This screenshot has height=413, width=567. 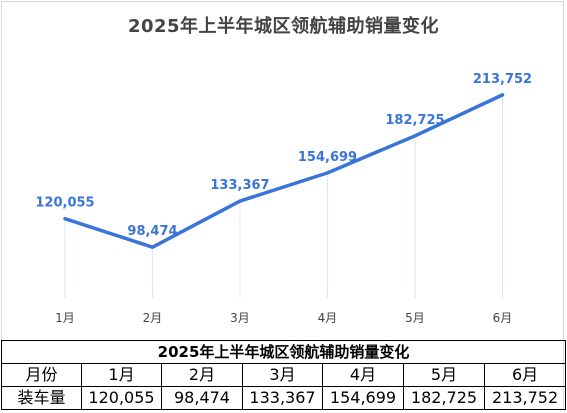 I want to click on table-month-cell: 3月, so click(x=282, y=375).